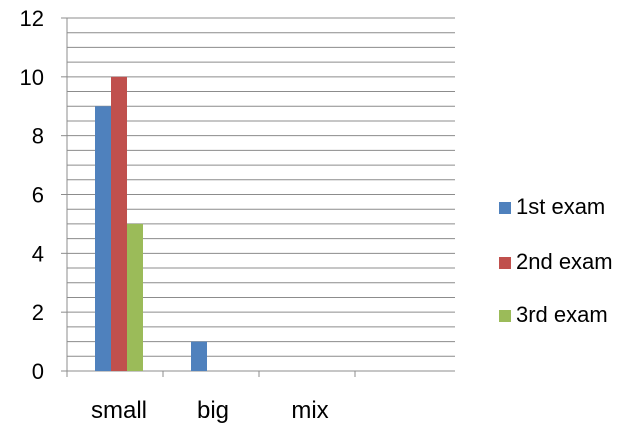 The width and height of the screenshot is (638, 430). Describe the element at coordinates (38, 253) in the screenshot. I see `y-tick-label: 4` at that location.